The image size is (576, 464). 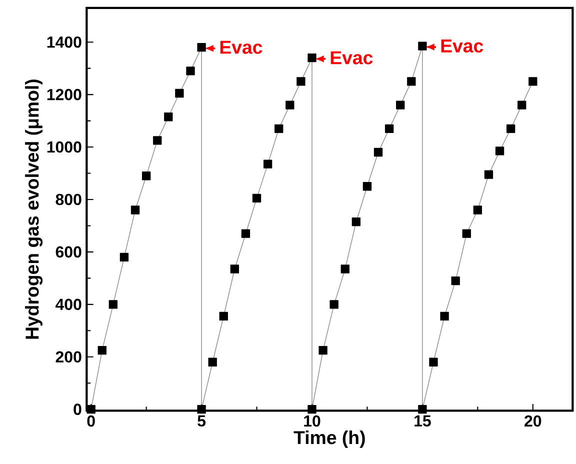 I want to click on x-tick-label: 10, so click(x=312, y=421).